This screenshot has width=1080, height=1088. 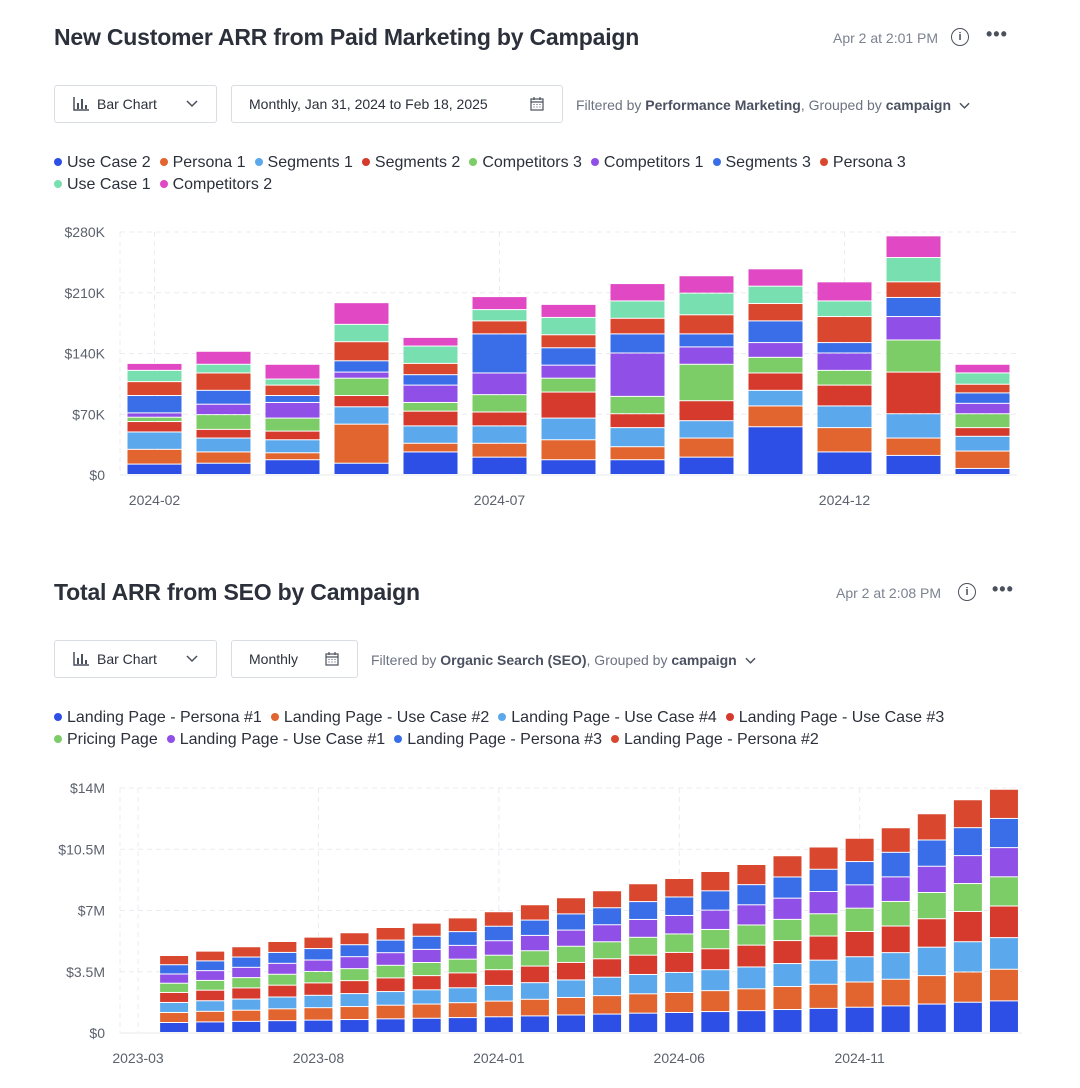 I want to click on legend-item: Competitors 1, so click(x=647, y=163).